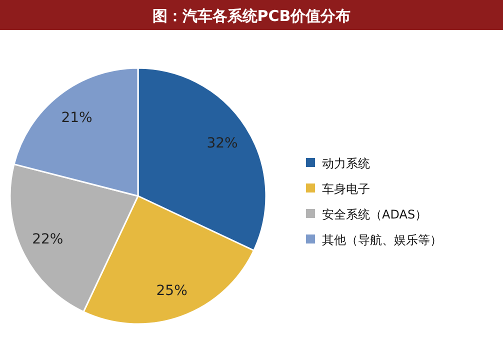 Image resolution: width=503 pixels, height=347 pixels. I want to click on legend-label: 动力系统, so click(346, 163).